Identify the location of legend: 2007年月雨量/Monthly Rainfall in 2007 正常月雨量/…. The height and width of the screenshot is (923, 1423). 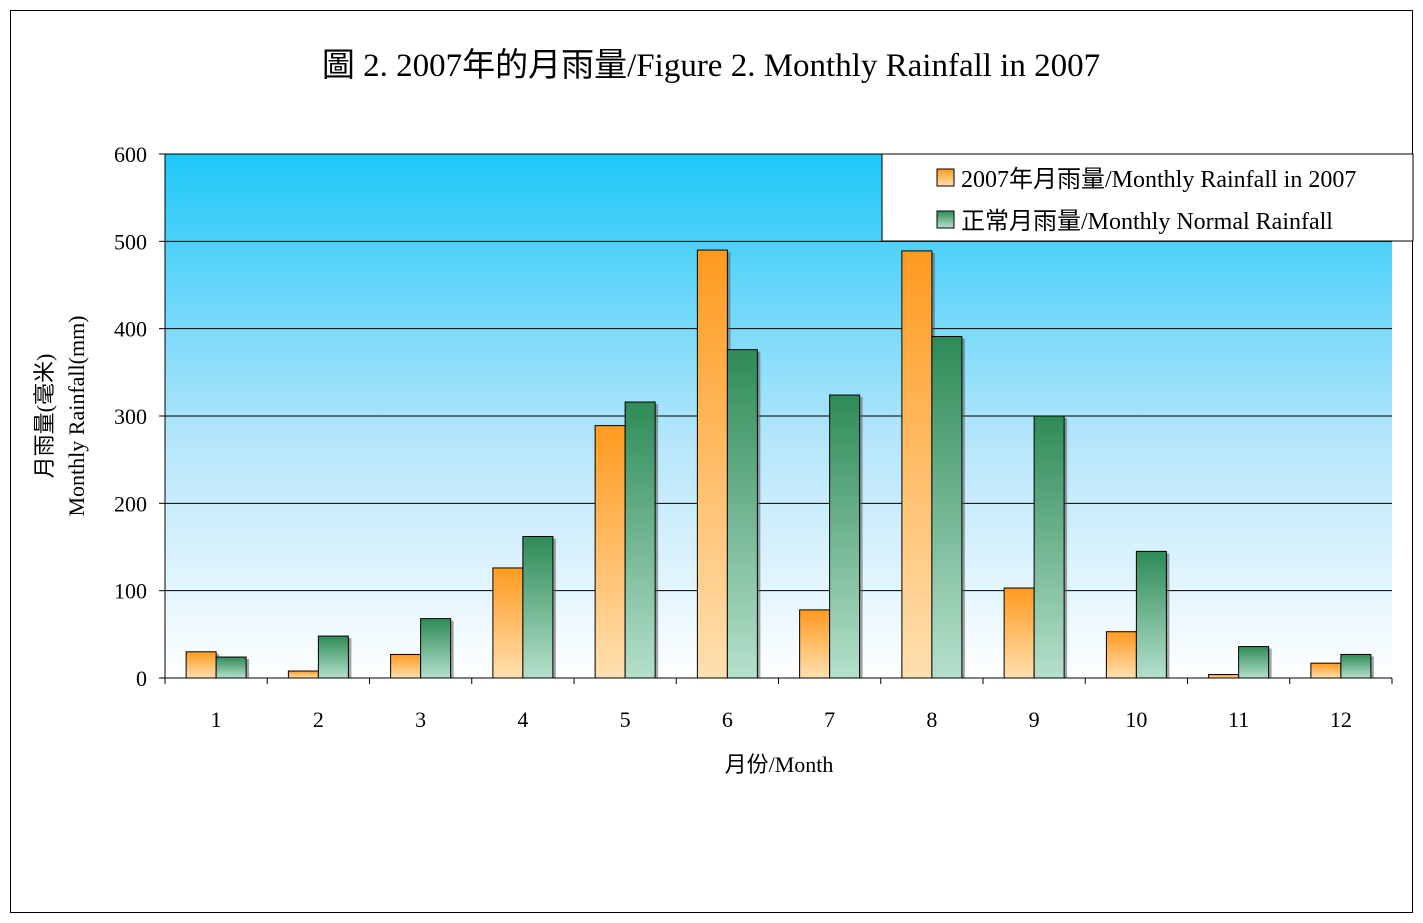
(1147, 197).